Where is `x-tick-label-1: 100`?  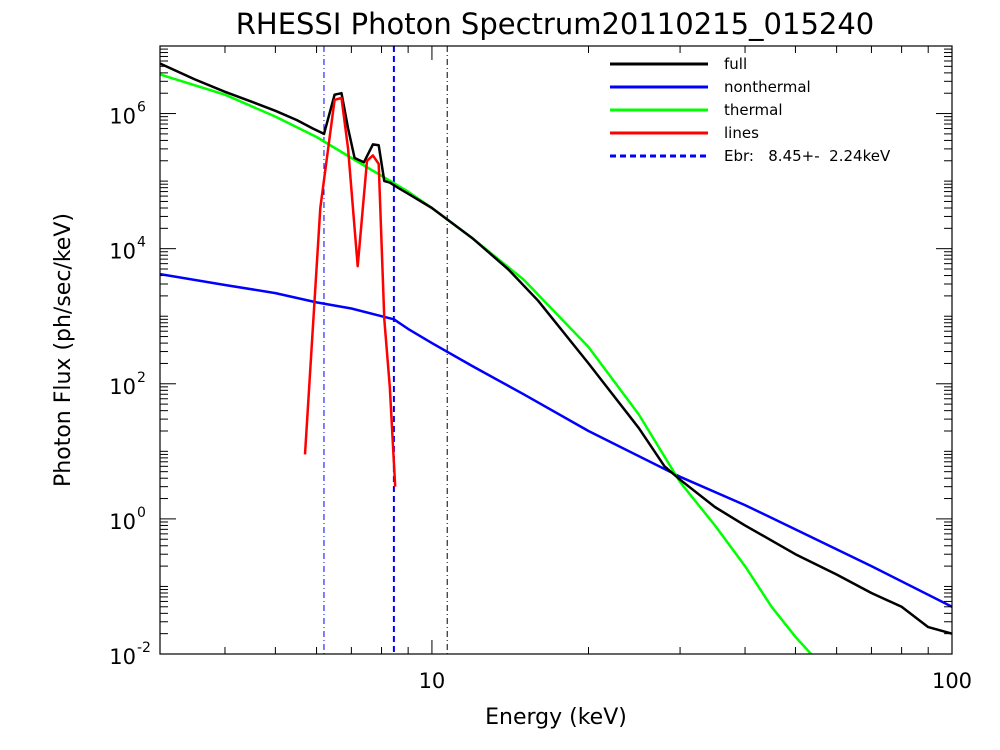
x-tick-label-1: 100 is located at coordinates (952, 681).